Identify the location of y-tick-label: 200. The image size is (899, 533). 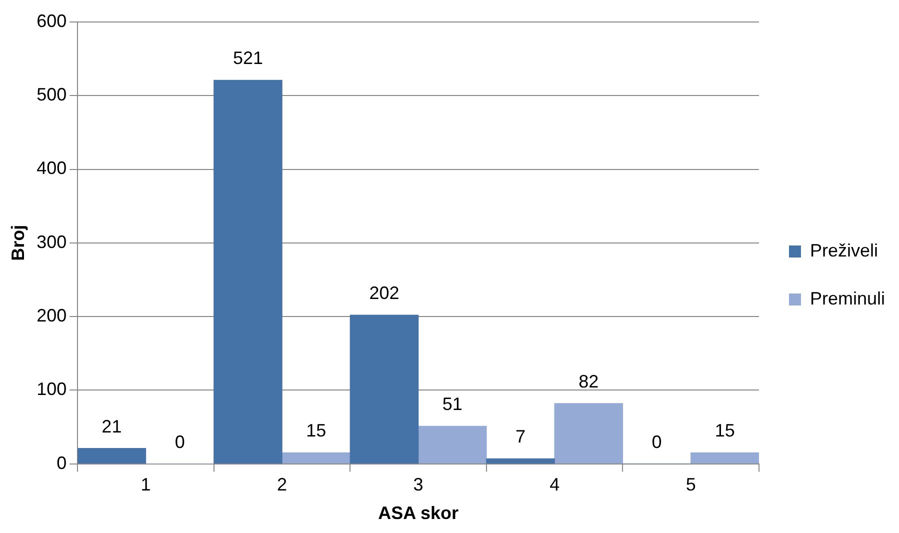
(51, 316).